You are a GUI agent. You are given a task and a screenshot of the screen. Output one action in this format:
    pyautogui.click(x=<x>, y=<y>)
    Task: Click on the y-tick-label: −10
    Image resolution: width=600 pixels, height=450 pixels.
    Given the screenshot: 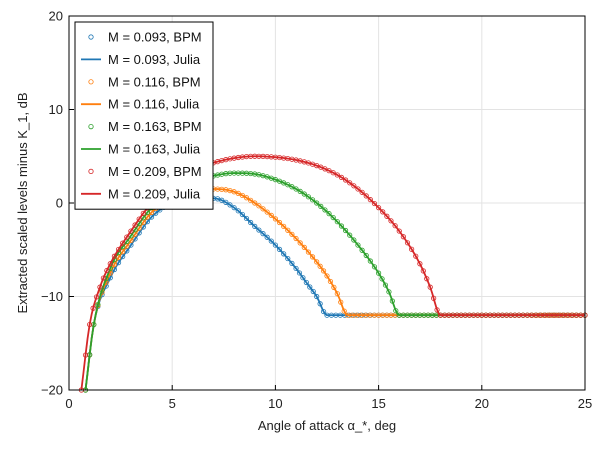 What is the action you would take?
    pyautogui.click(x=52, y=296)
    